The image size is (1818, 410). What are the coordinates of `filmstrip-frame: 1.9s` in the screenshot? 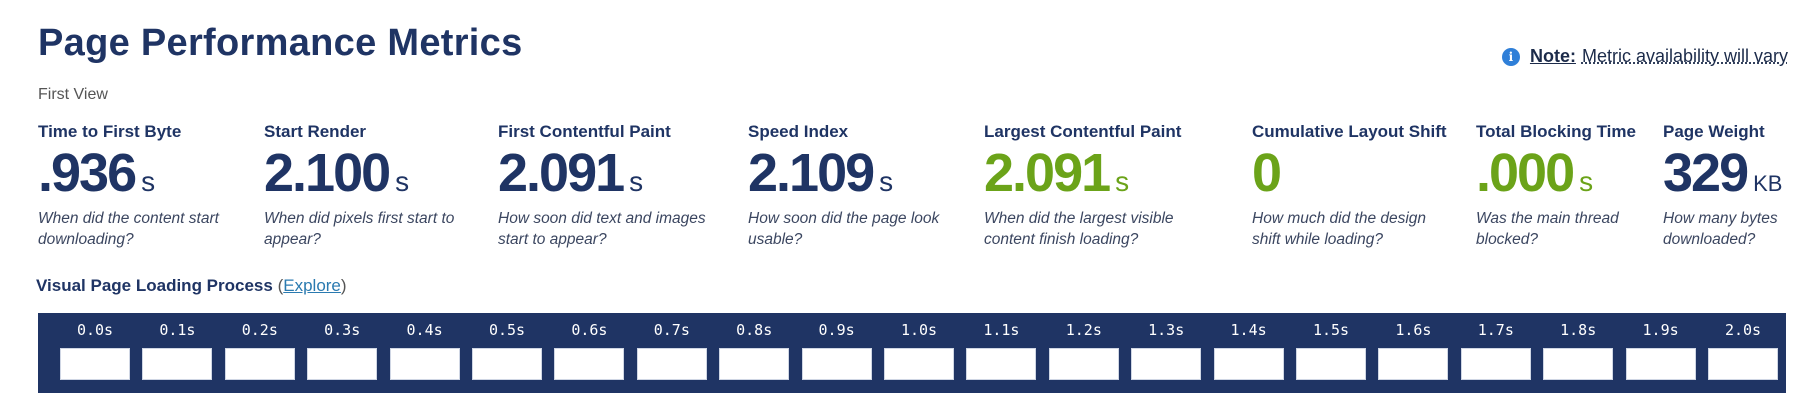 It's located at (1660, 353).